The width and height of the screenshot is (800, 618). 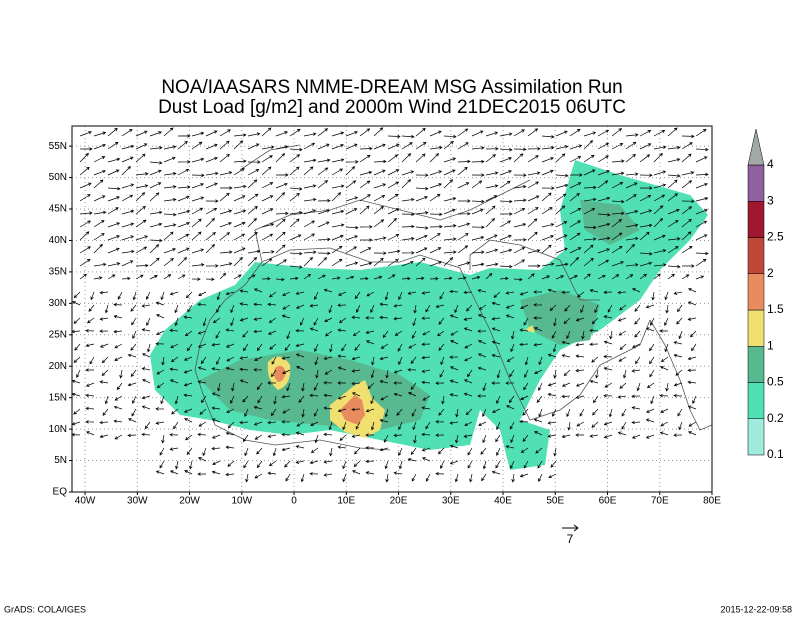 What do you see at coordinates (775, 382) in the screenshot?
I see `colorbar-label: 0.5` at bounding box center [775, 382].